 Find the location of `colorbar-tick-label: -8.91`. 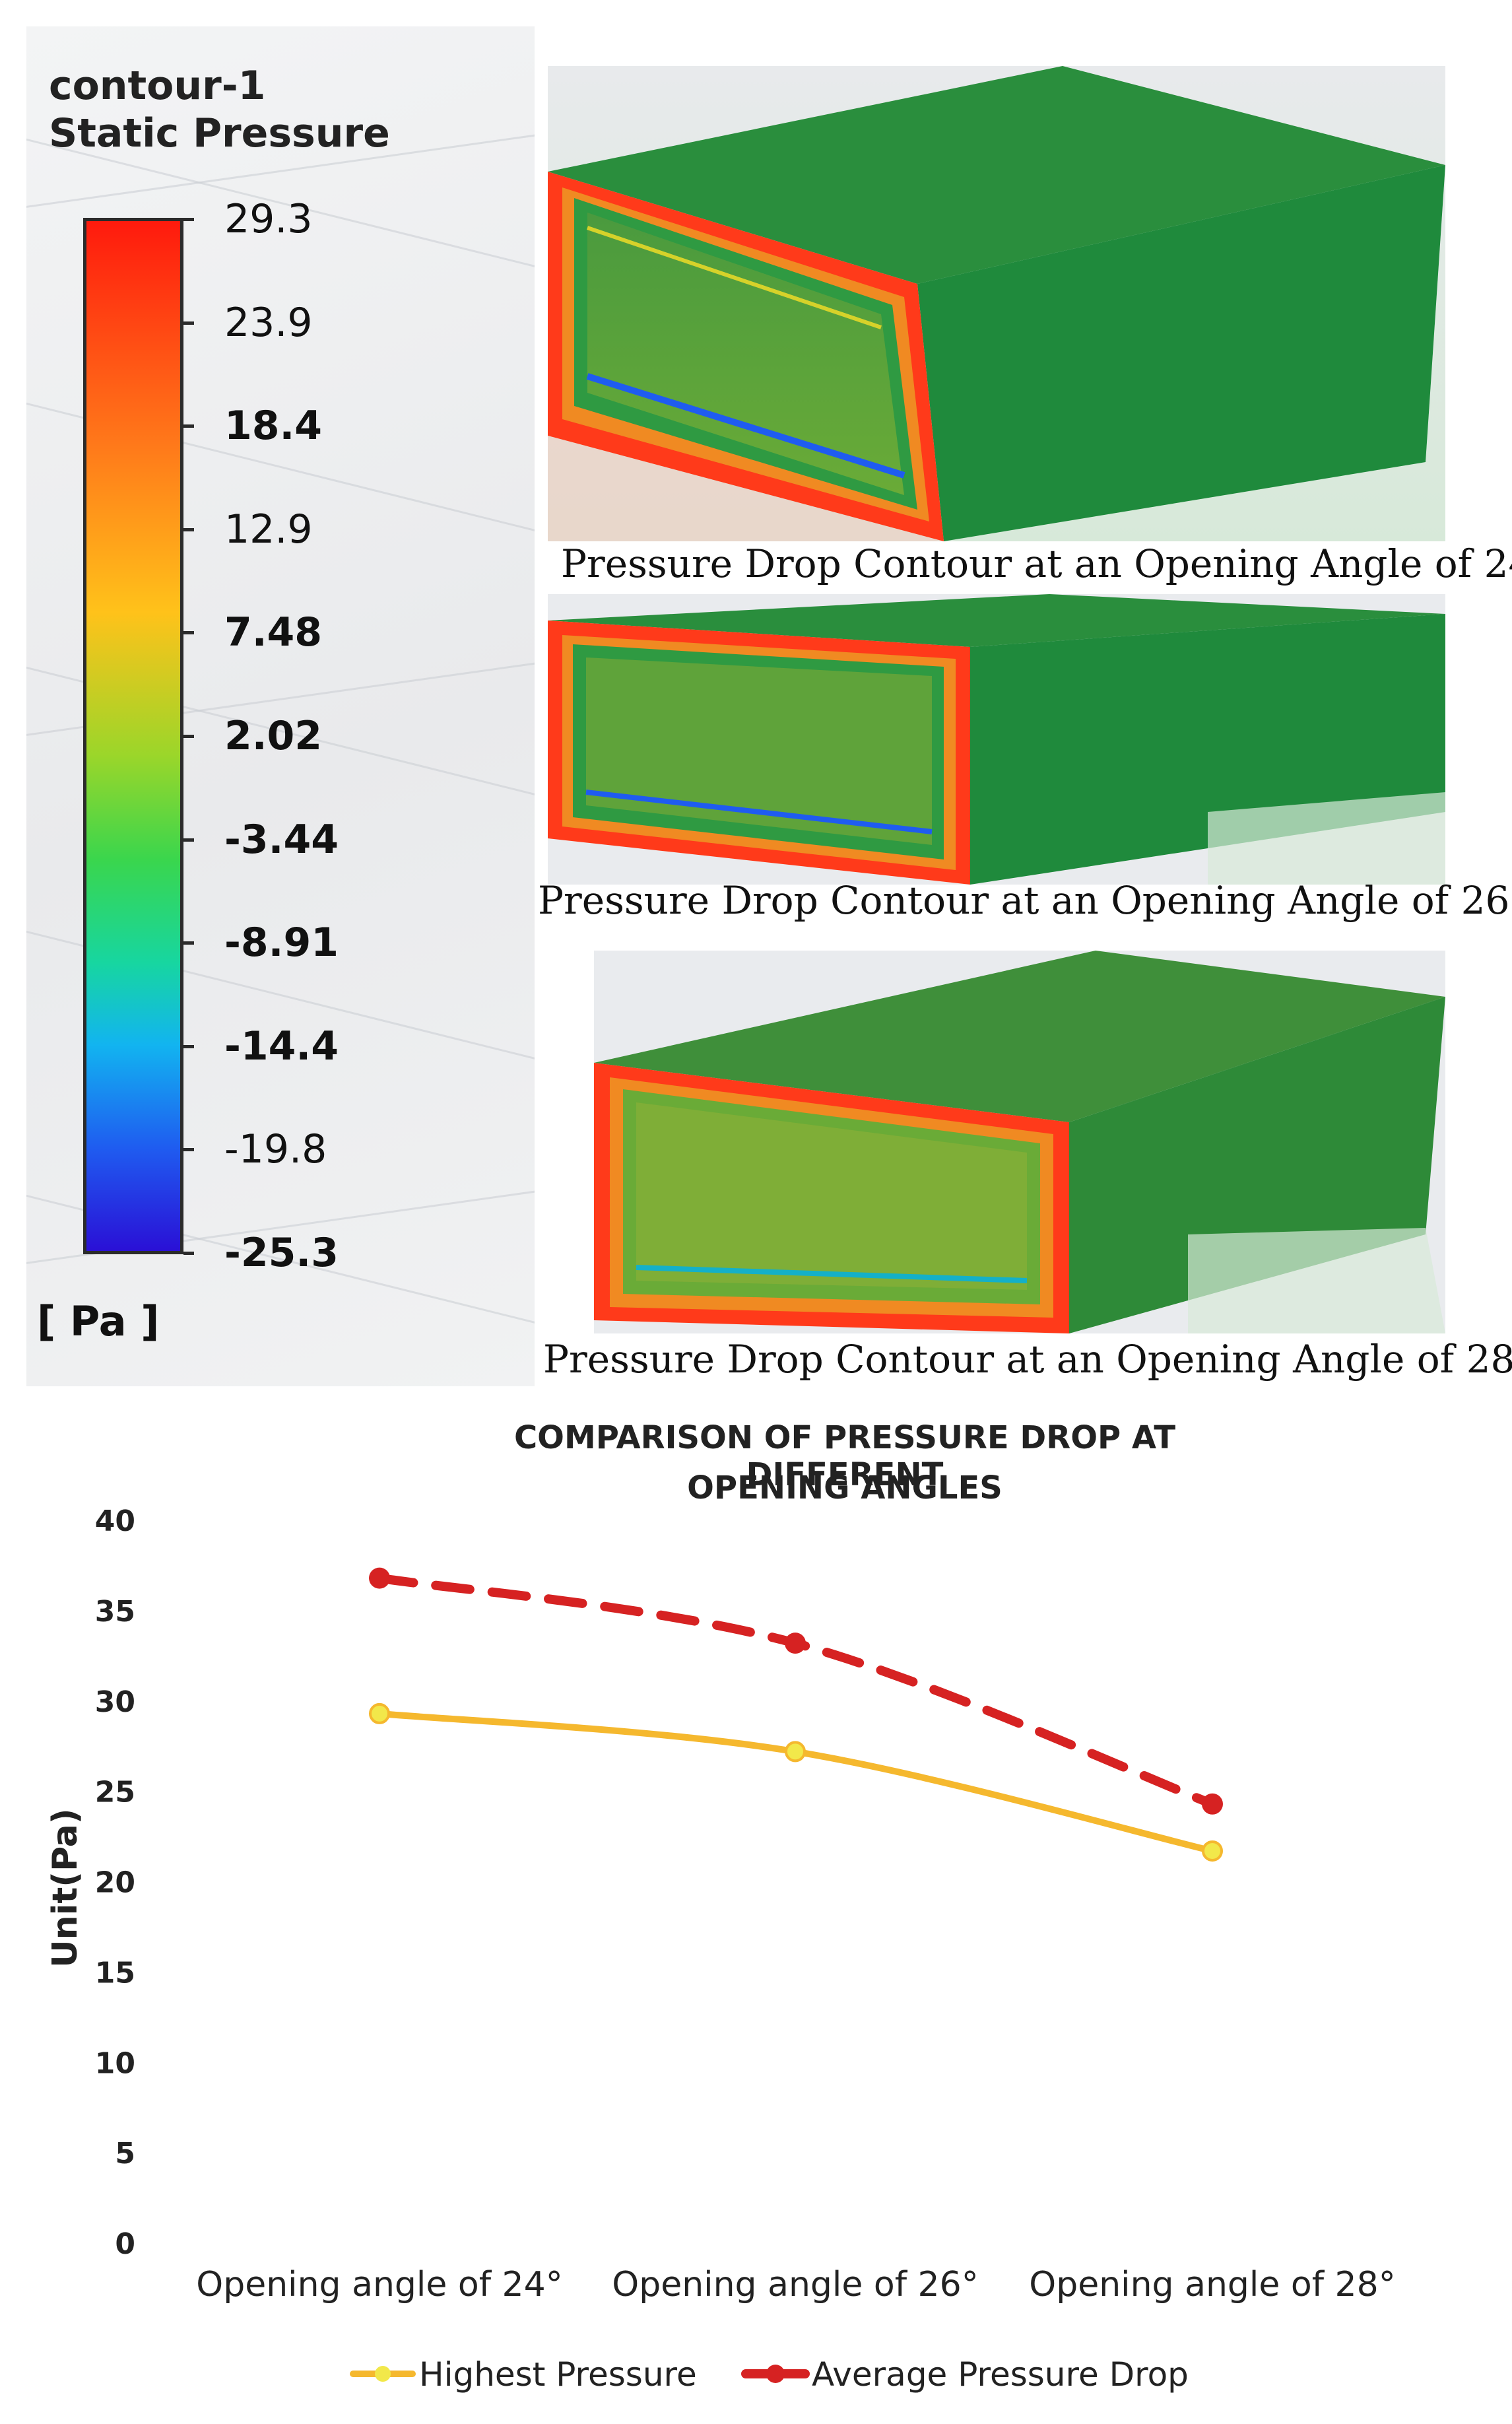

colorbar-tick-label: -8.91 is located at coordinates (281, 943).